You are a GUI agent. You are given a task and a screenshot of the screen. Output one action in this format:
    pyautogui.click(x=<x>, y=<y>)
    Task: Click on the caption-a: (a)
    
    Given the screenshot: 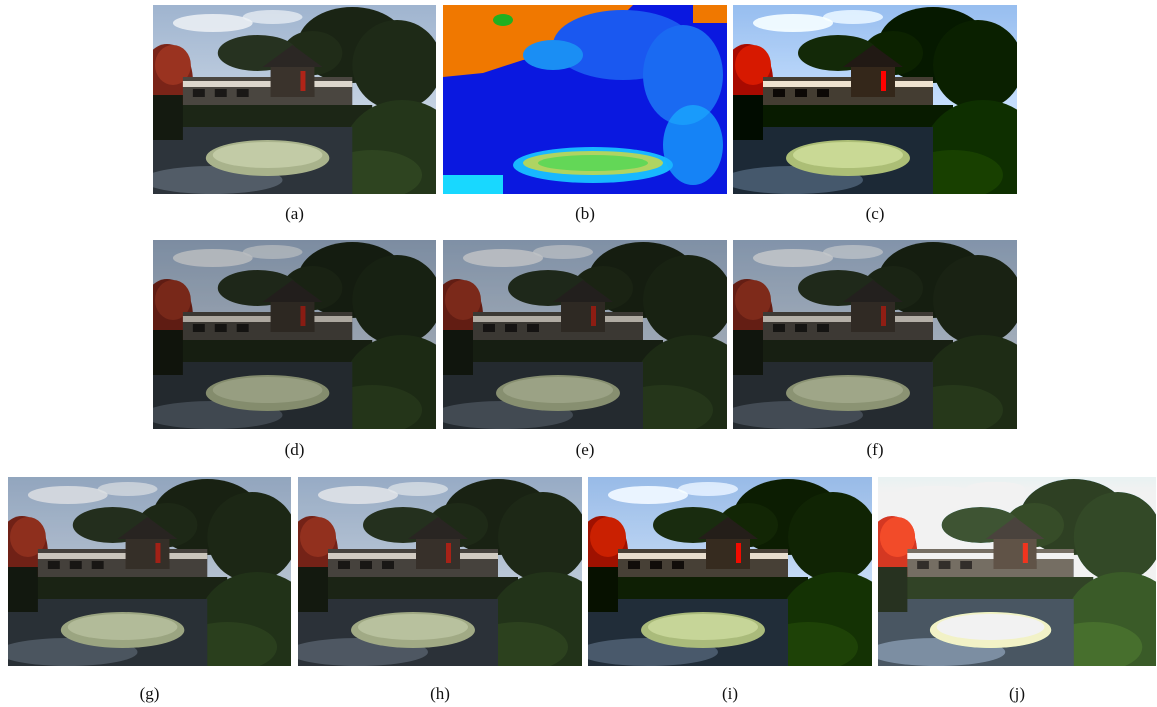 What is the action you would take?
    pyautogui.click(x=294, y=213)
    